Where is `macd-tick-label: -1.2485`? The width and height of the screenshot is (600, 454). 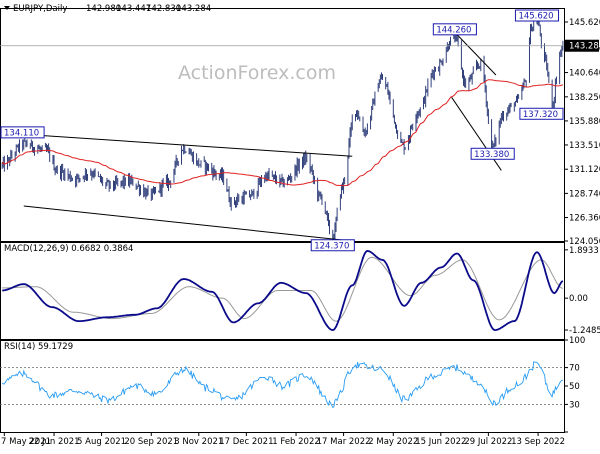 macd-tick-label: -1.2485 is located at coordinates (584, 331).